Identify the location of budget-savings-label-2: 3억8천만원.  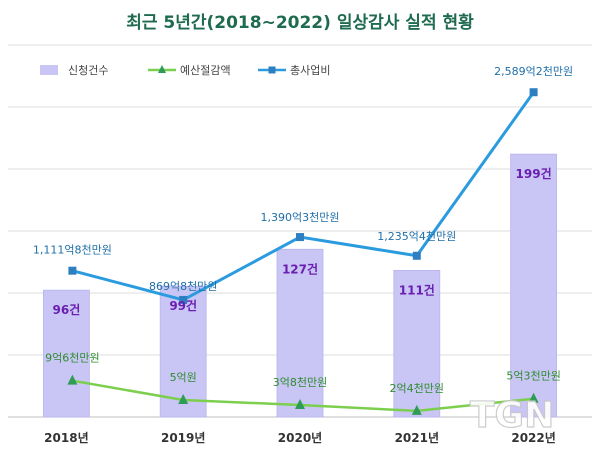
(300, 382).